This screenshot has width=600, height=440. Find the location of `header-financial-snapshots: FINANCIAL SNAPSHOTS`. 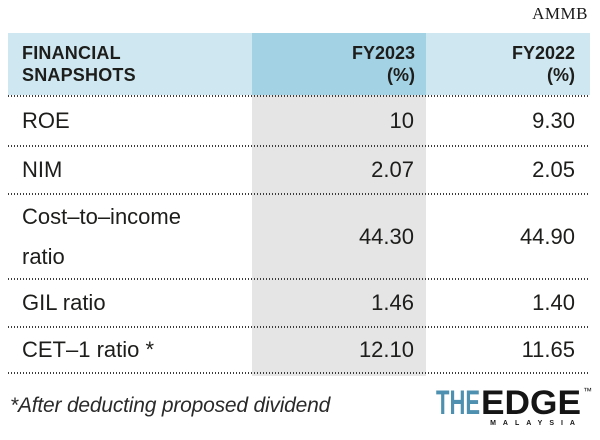

header-financial-snapshots: FINANCIAL SNAPSHOTS is located at coordinates (79, 64).